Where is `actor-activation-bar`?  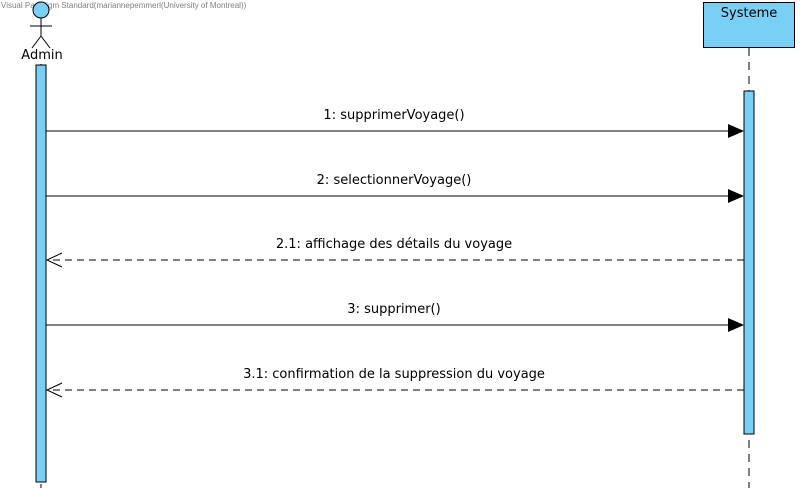 actor-activation-bar is located at coordinates (41, 273).